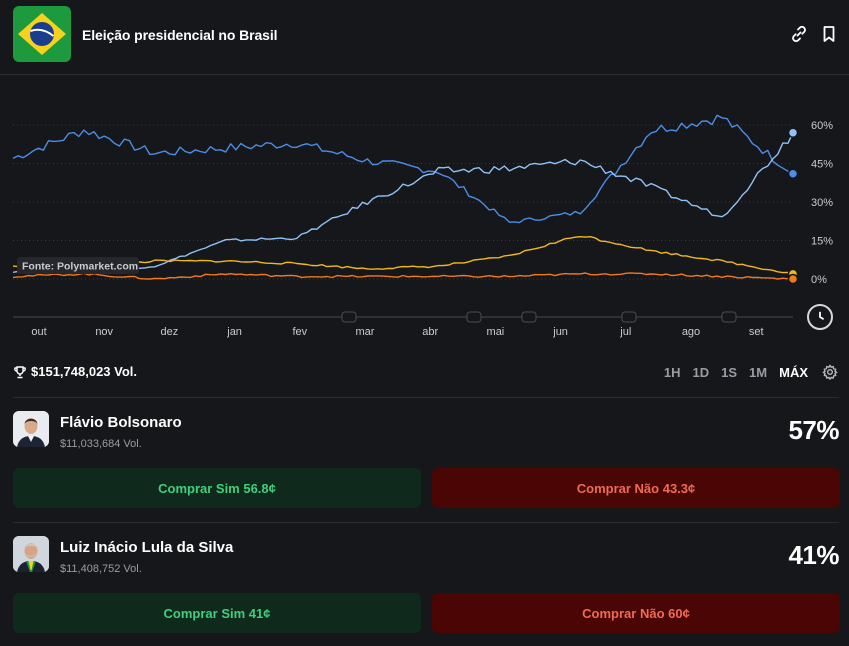 This screenshot has height=646, width=849. I want to click on x-tick-label: jul, so click(625, 332).